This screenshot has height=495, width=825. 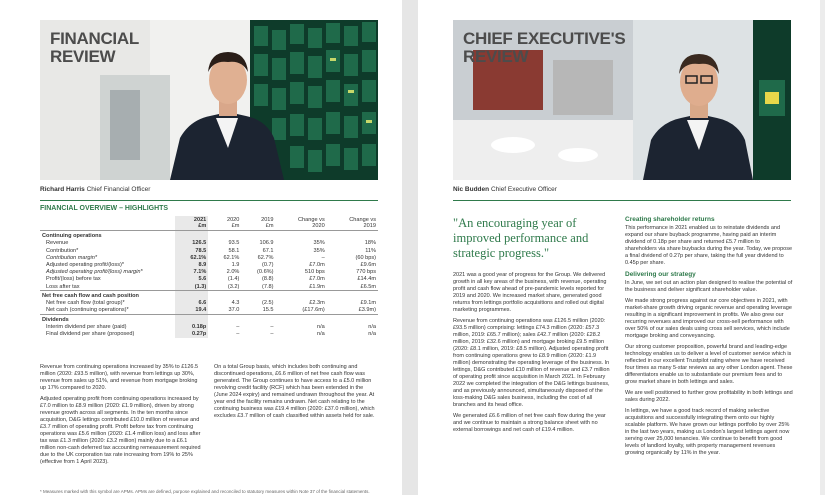 What do you see at coordinates (108, 295) in the screenshot?
I see `group-heading: Net free cash flow and cash position` at bounding box center [108, 295].